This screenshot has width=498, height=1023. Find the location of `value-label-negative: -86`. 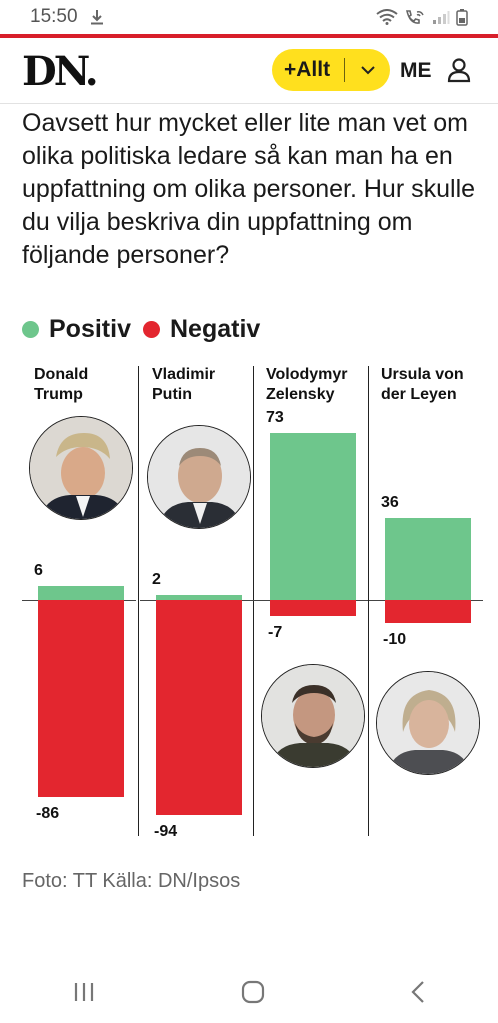

value-label-negative: -86 is located at coordinates (48, 813).